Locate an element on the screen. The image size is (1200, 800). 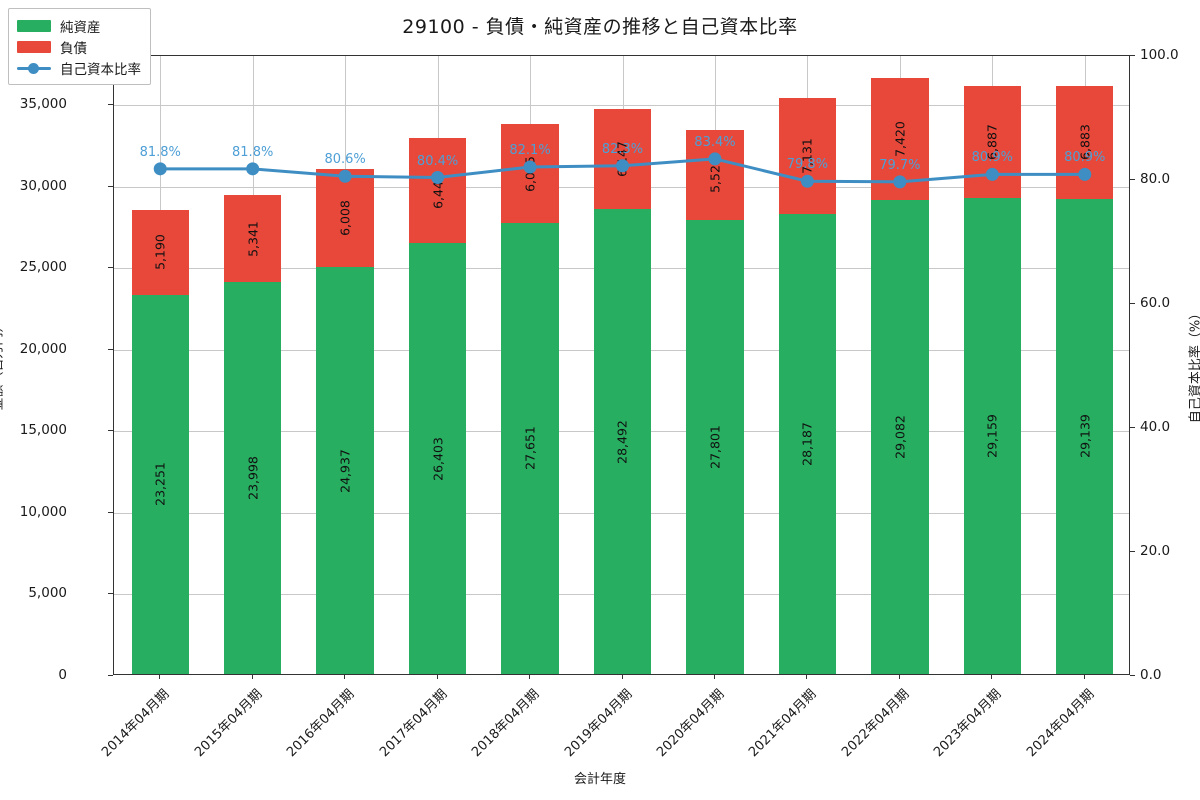
x-axis-tick-label: 2017年04月期 is located at coordinates (413, 723).